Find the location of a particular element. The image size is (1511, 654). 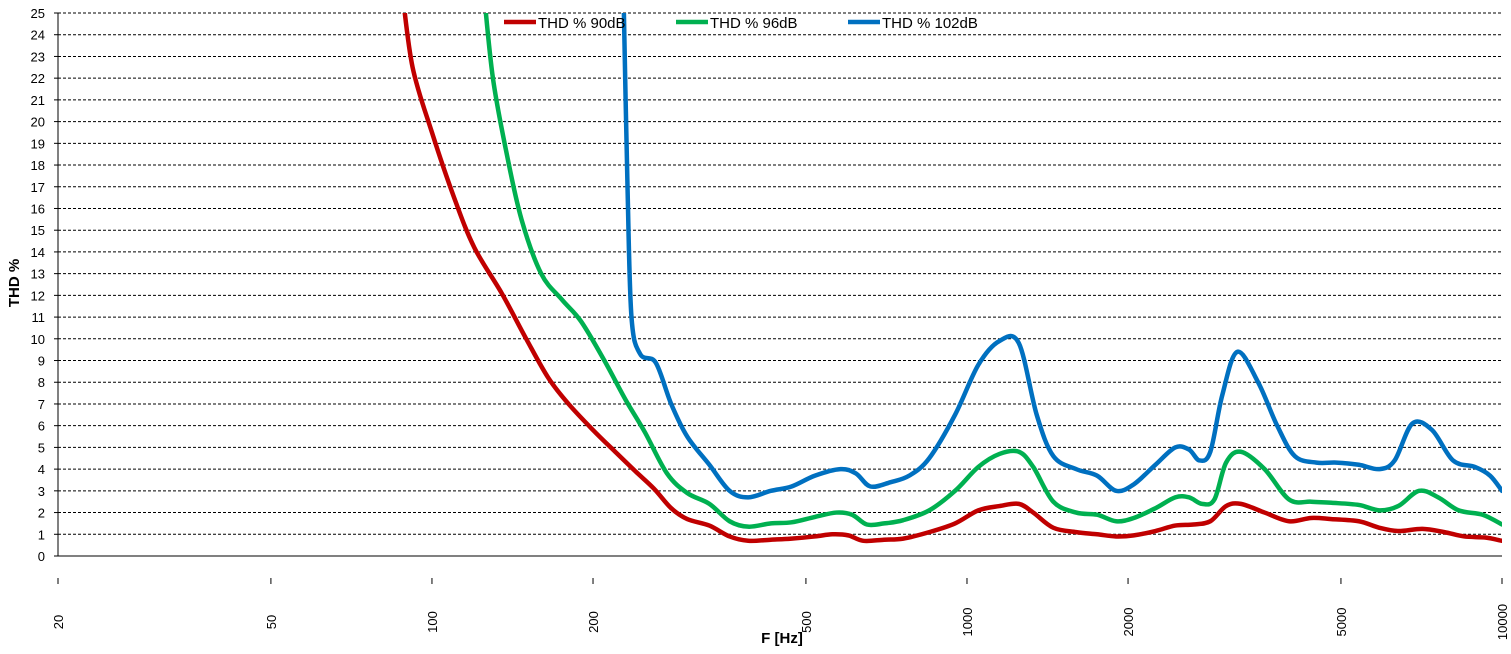

y-tick-label: 6 is located at coordinates (41, 426).